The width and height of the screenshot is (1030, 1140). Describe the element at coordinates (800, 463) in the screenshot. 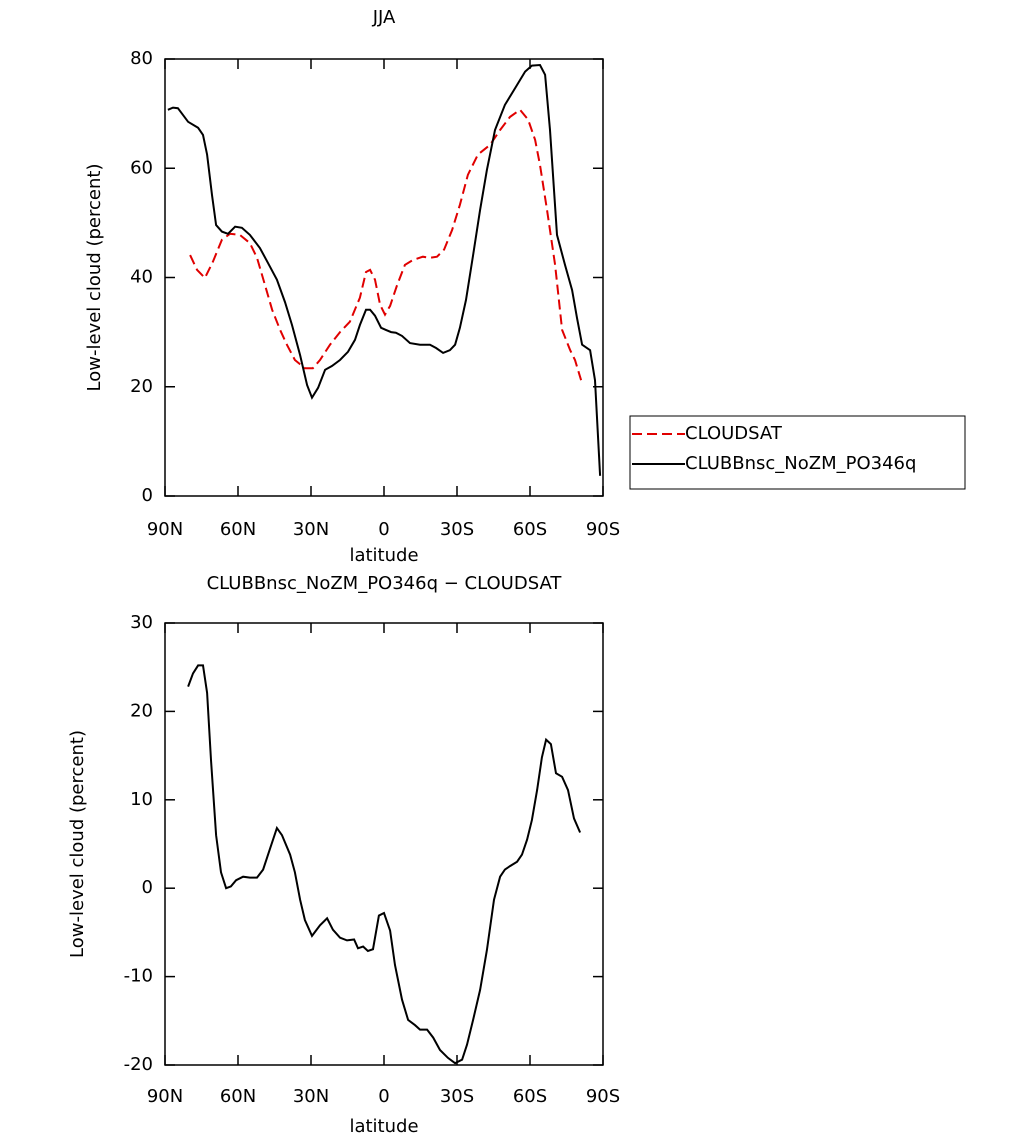

I see `legend-label: CLUBBnsc_NoZM_PO346q` at that location.